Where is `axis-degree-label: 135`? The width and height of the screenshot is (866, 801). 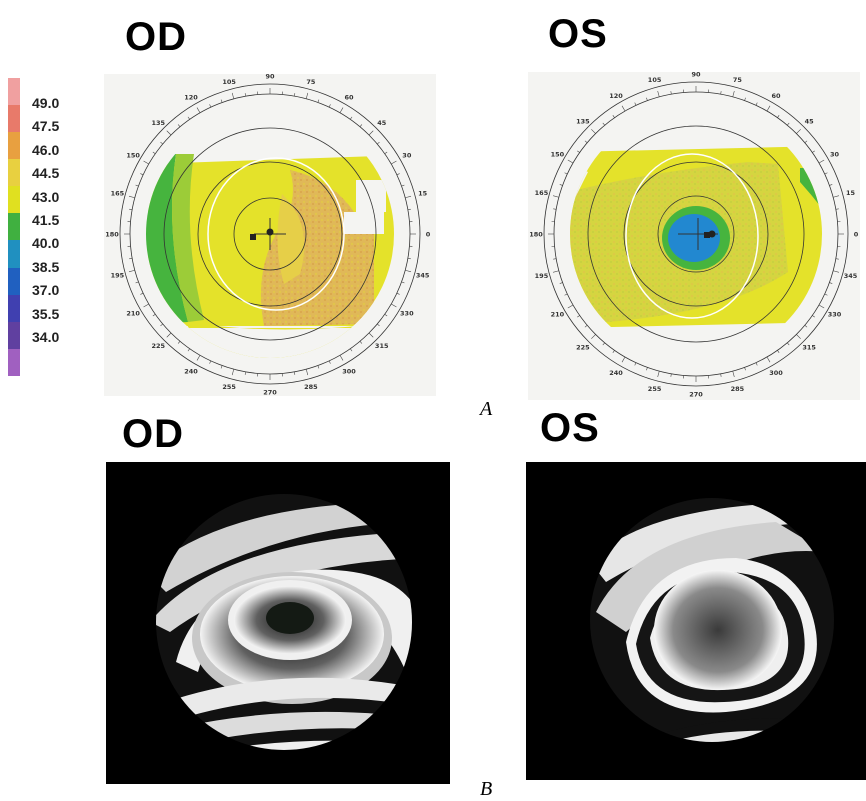
axis-degree-label: 135 is located at coordinates (158, 123).